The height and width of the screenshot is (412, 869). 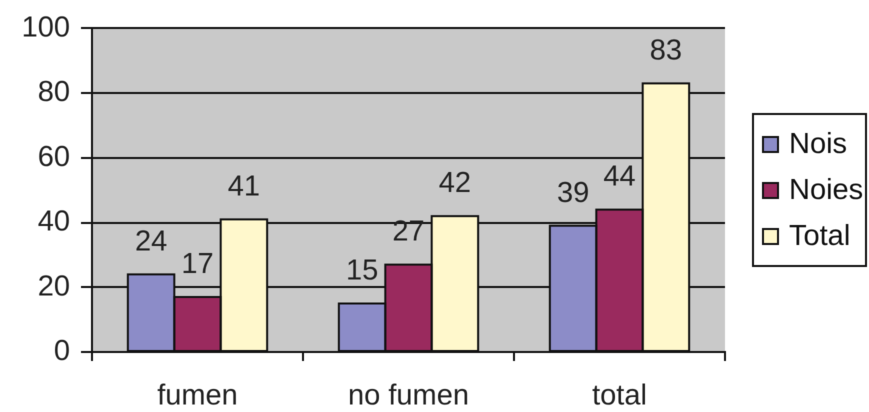 I want to click on legend-label: Total, so click(x=819, y=236).